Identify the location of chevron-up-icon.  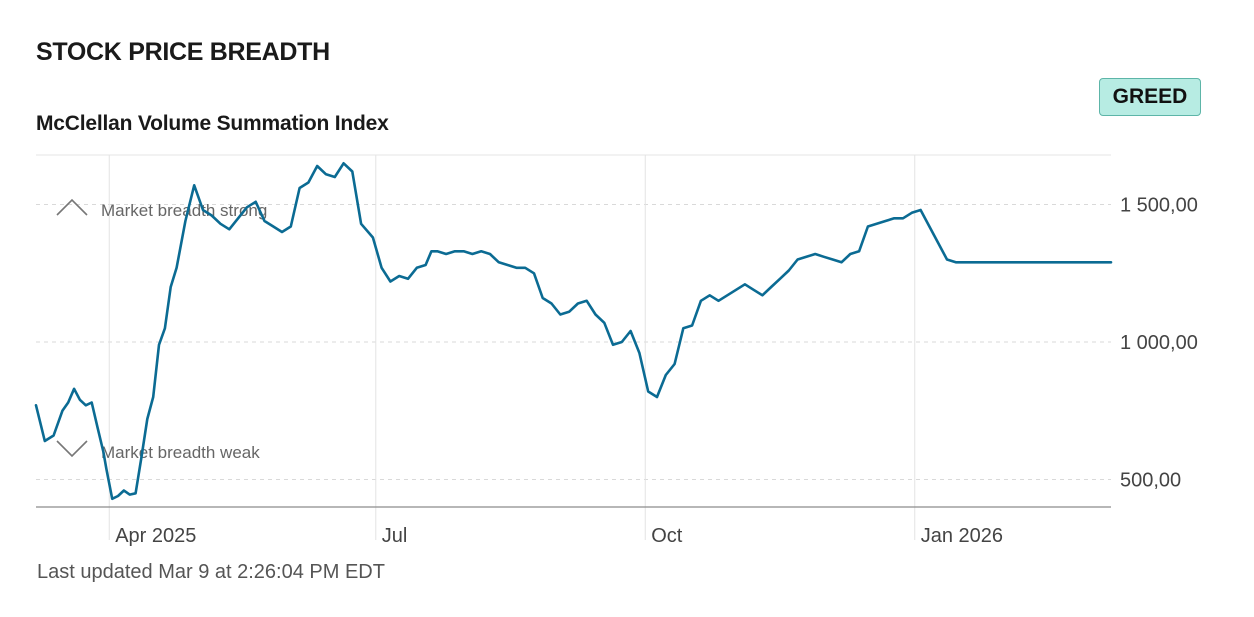
(72, 207).